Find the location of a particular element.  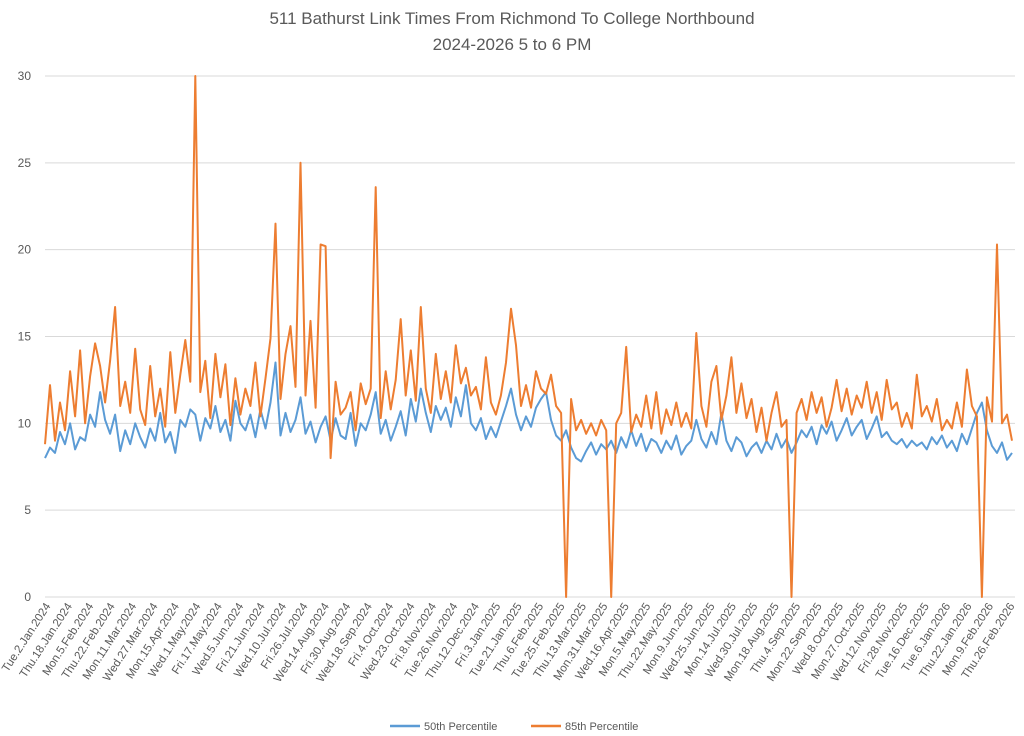

y-tick-label: 25 is located at coordinates (25, 163).